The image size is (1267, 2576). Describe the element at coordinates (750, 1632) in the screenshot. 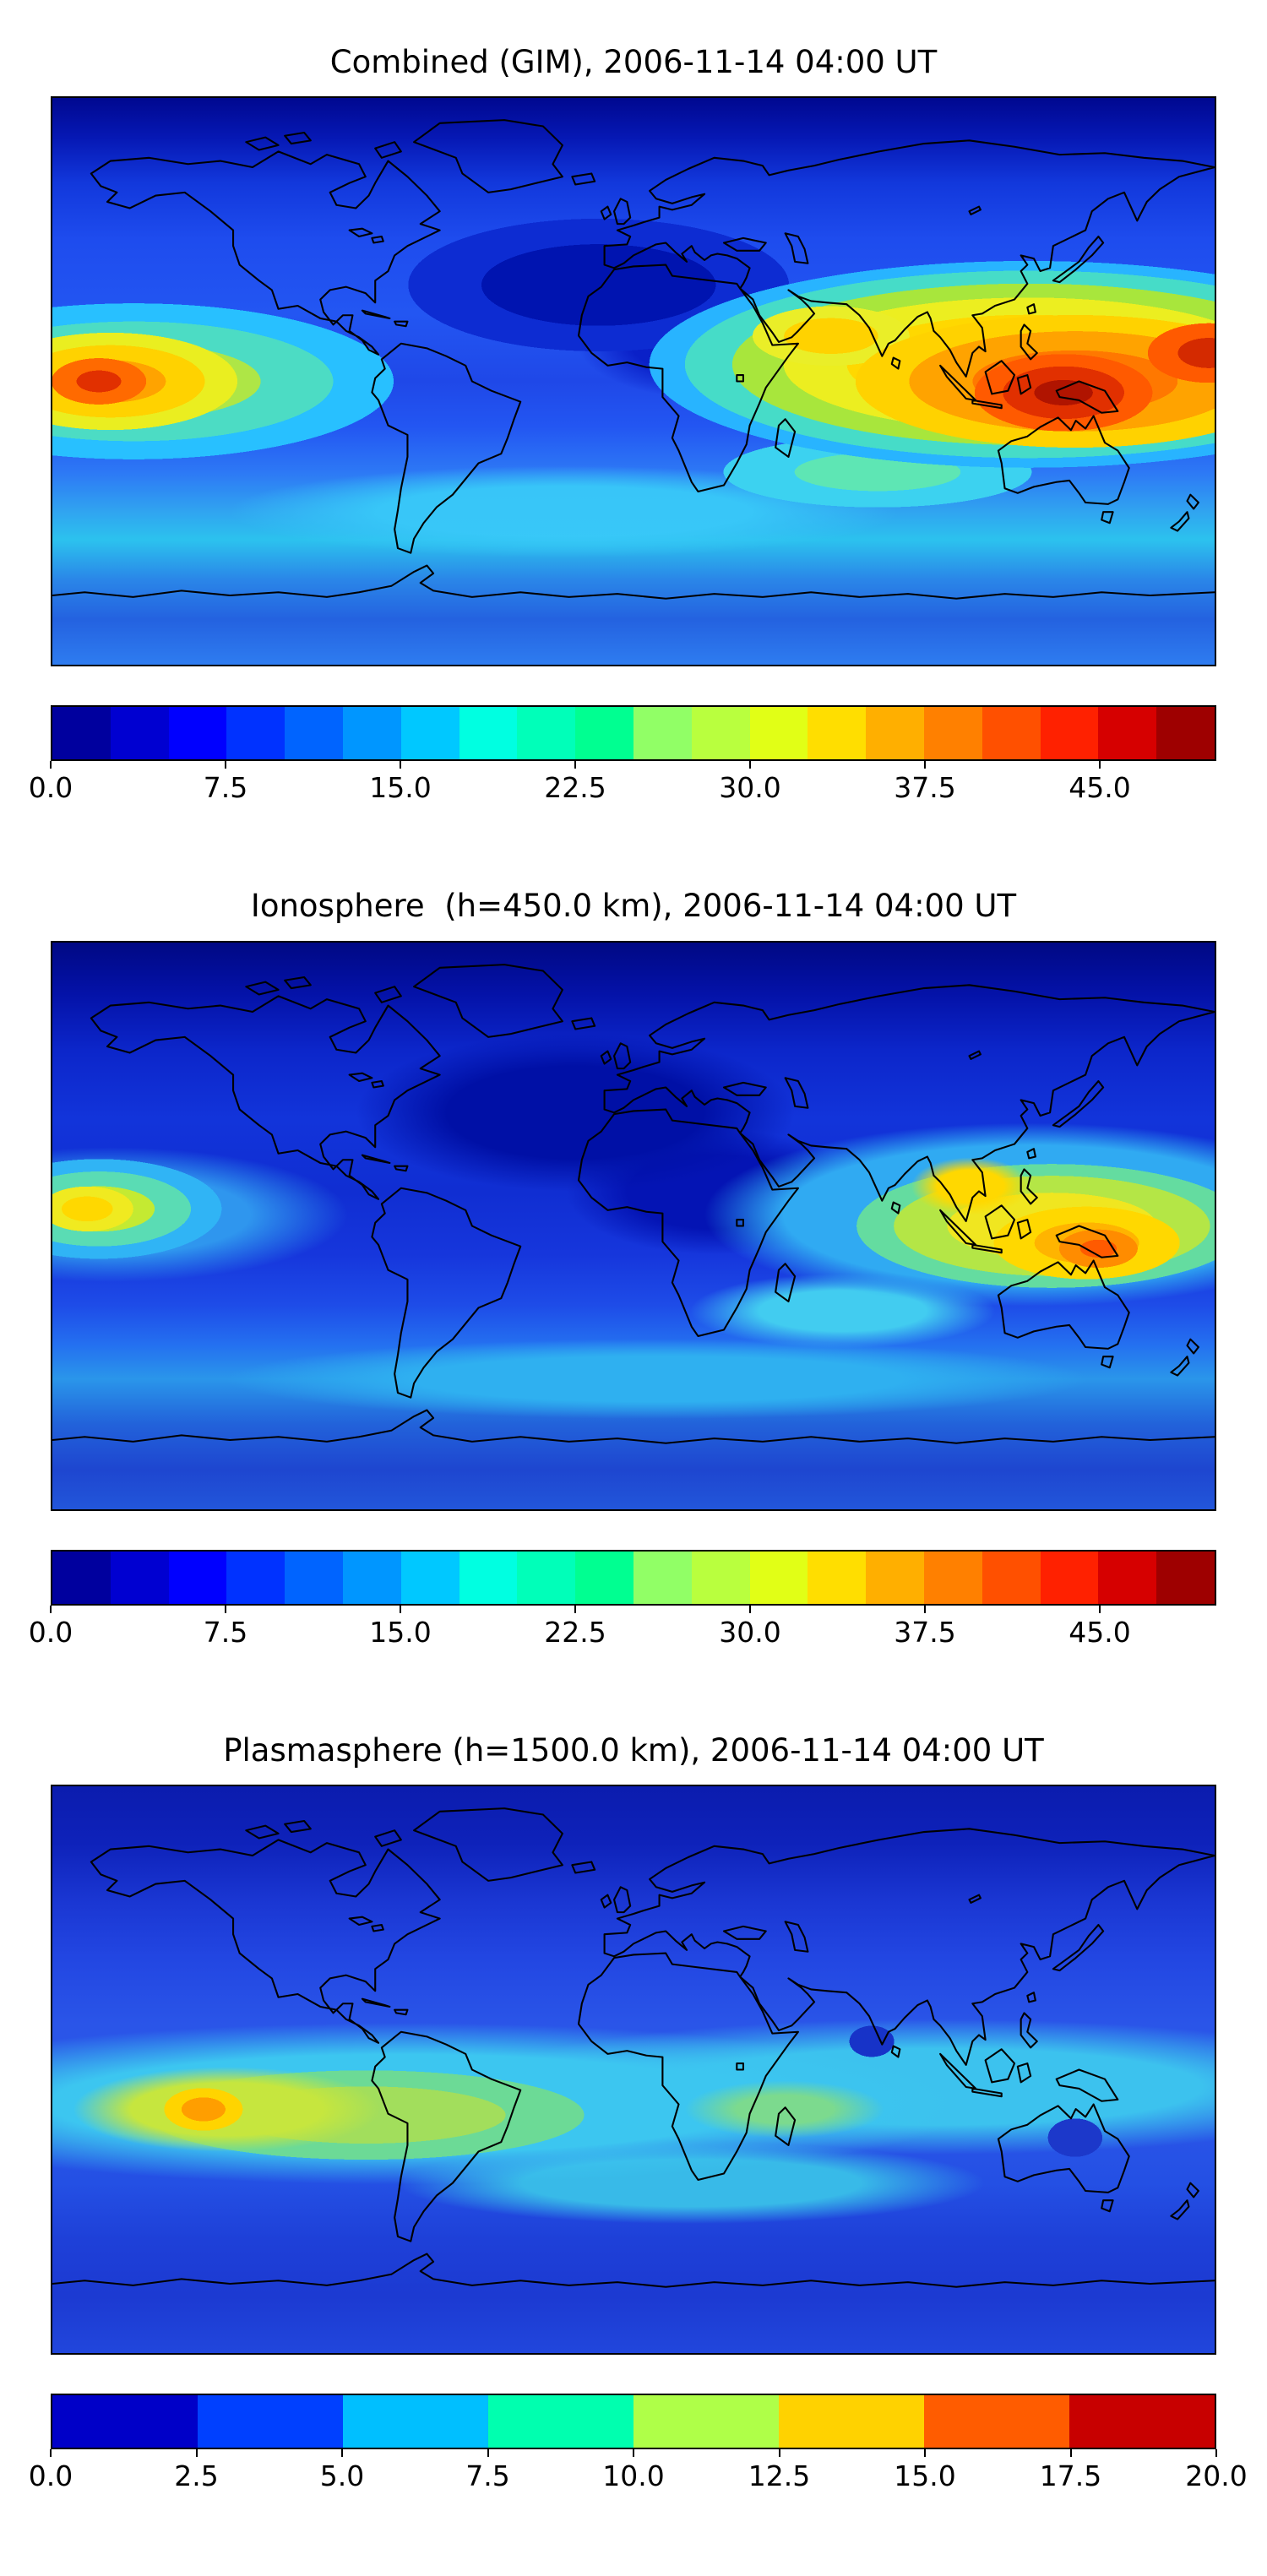

I see `colorbar-tick-label: 30.0` at that location.